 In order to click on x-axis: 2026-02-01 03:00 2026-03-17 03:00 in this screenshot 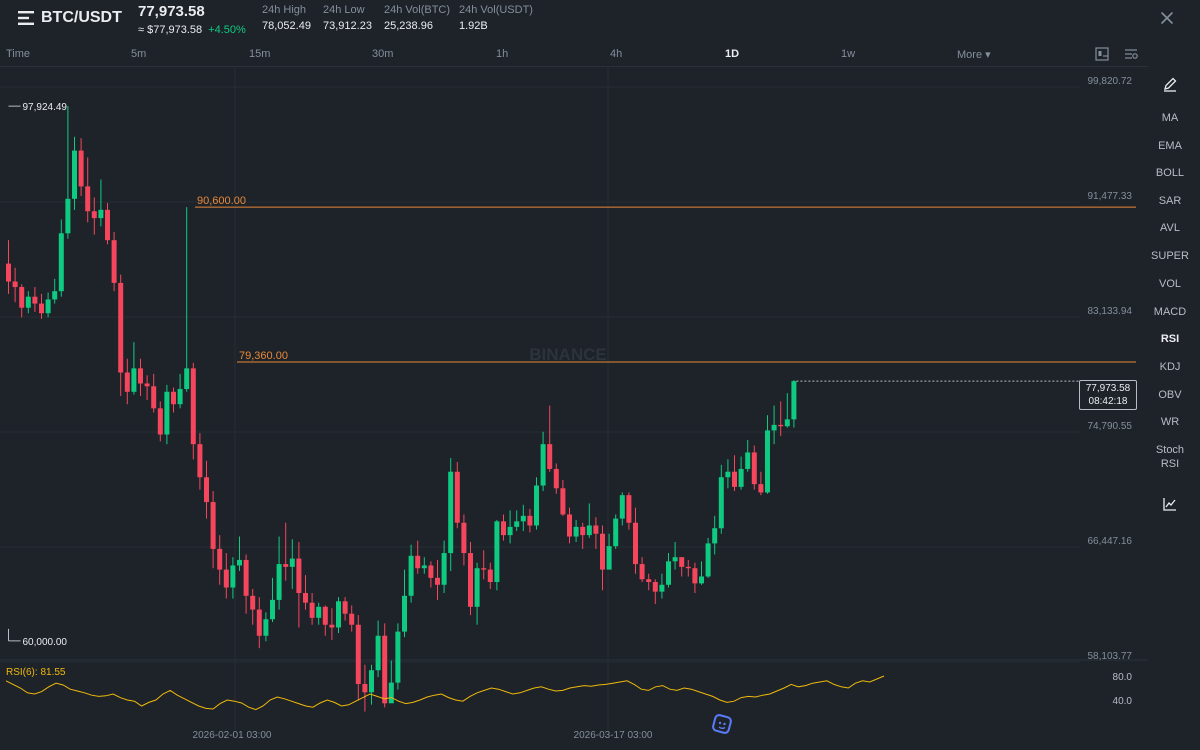, I will do `click(423, 735)`.